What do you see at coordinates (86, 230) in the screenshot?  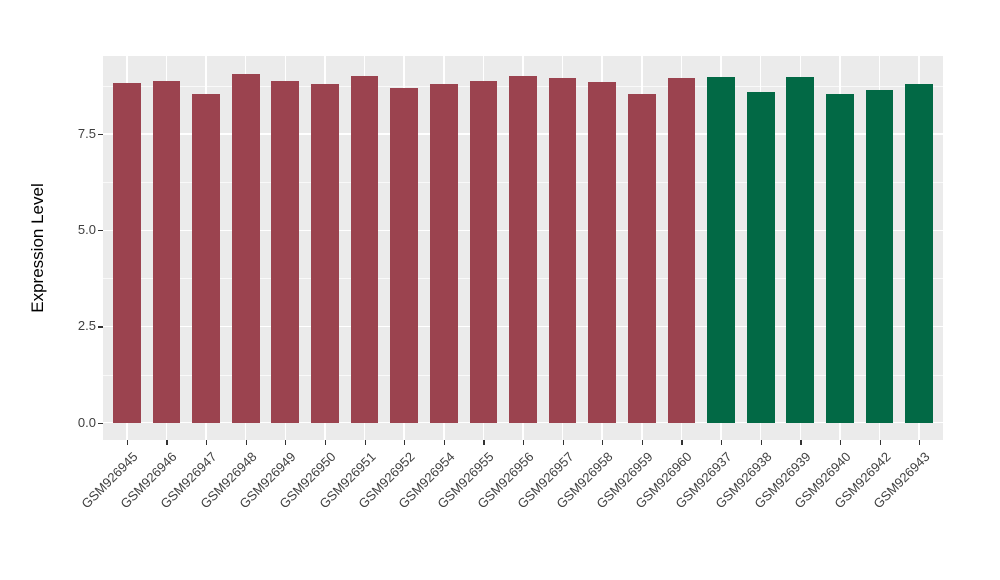 I see `y-tick-label: 5.0` at bounding box center [86, 230].